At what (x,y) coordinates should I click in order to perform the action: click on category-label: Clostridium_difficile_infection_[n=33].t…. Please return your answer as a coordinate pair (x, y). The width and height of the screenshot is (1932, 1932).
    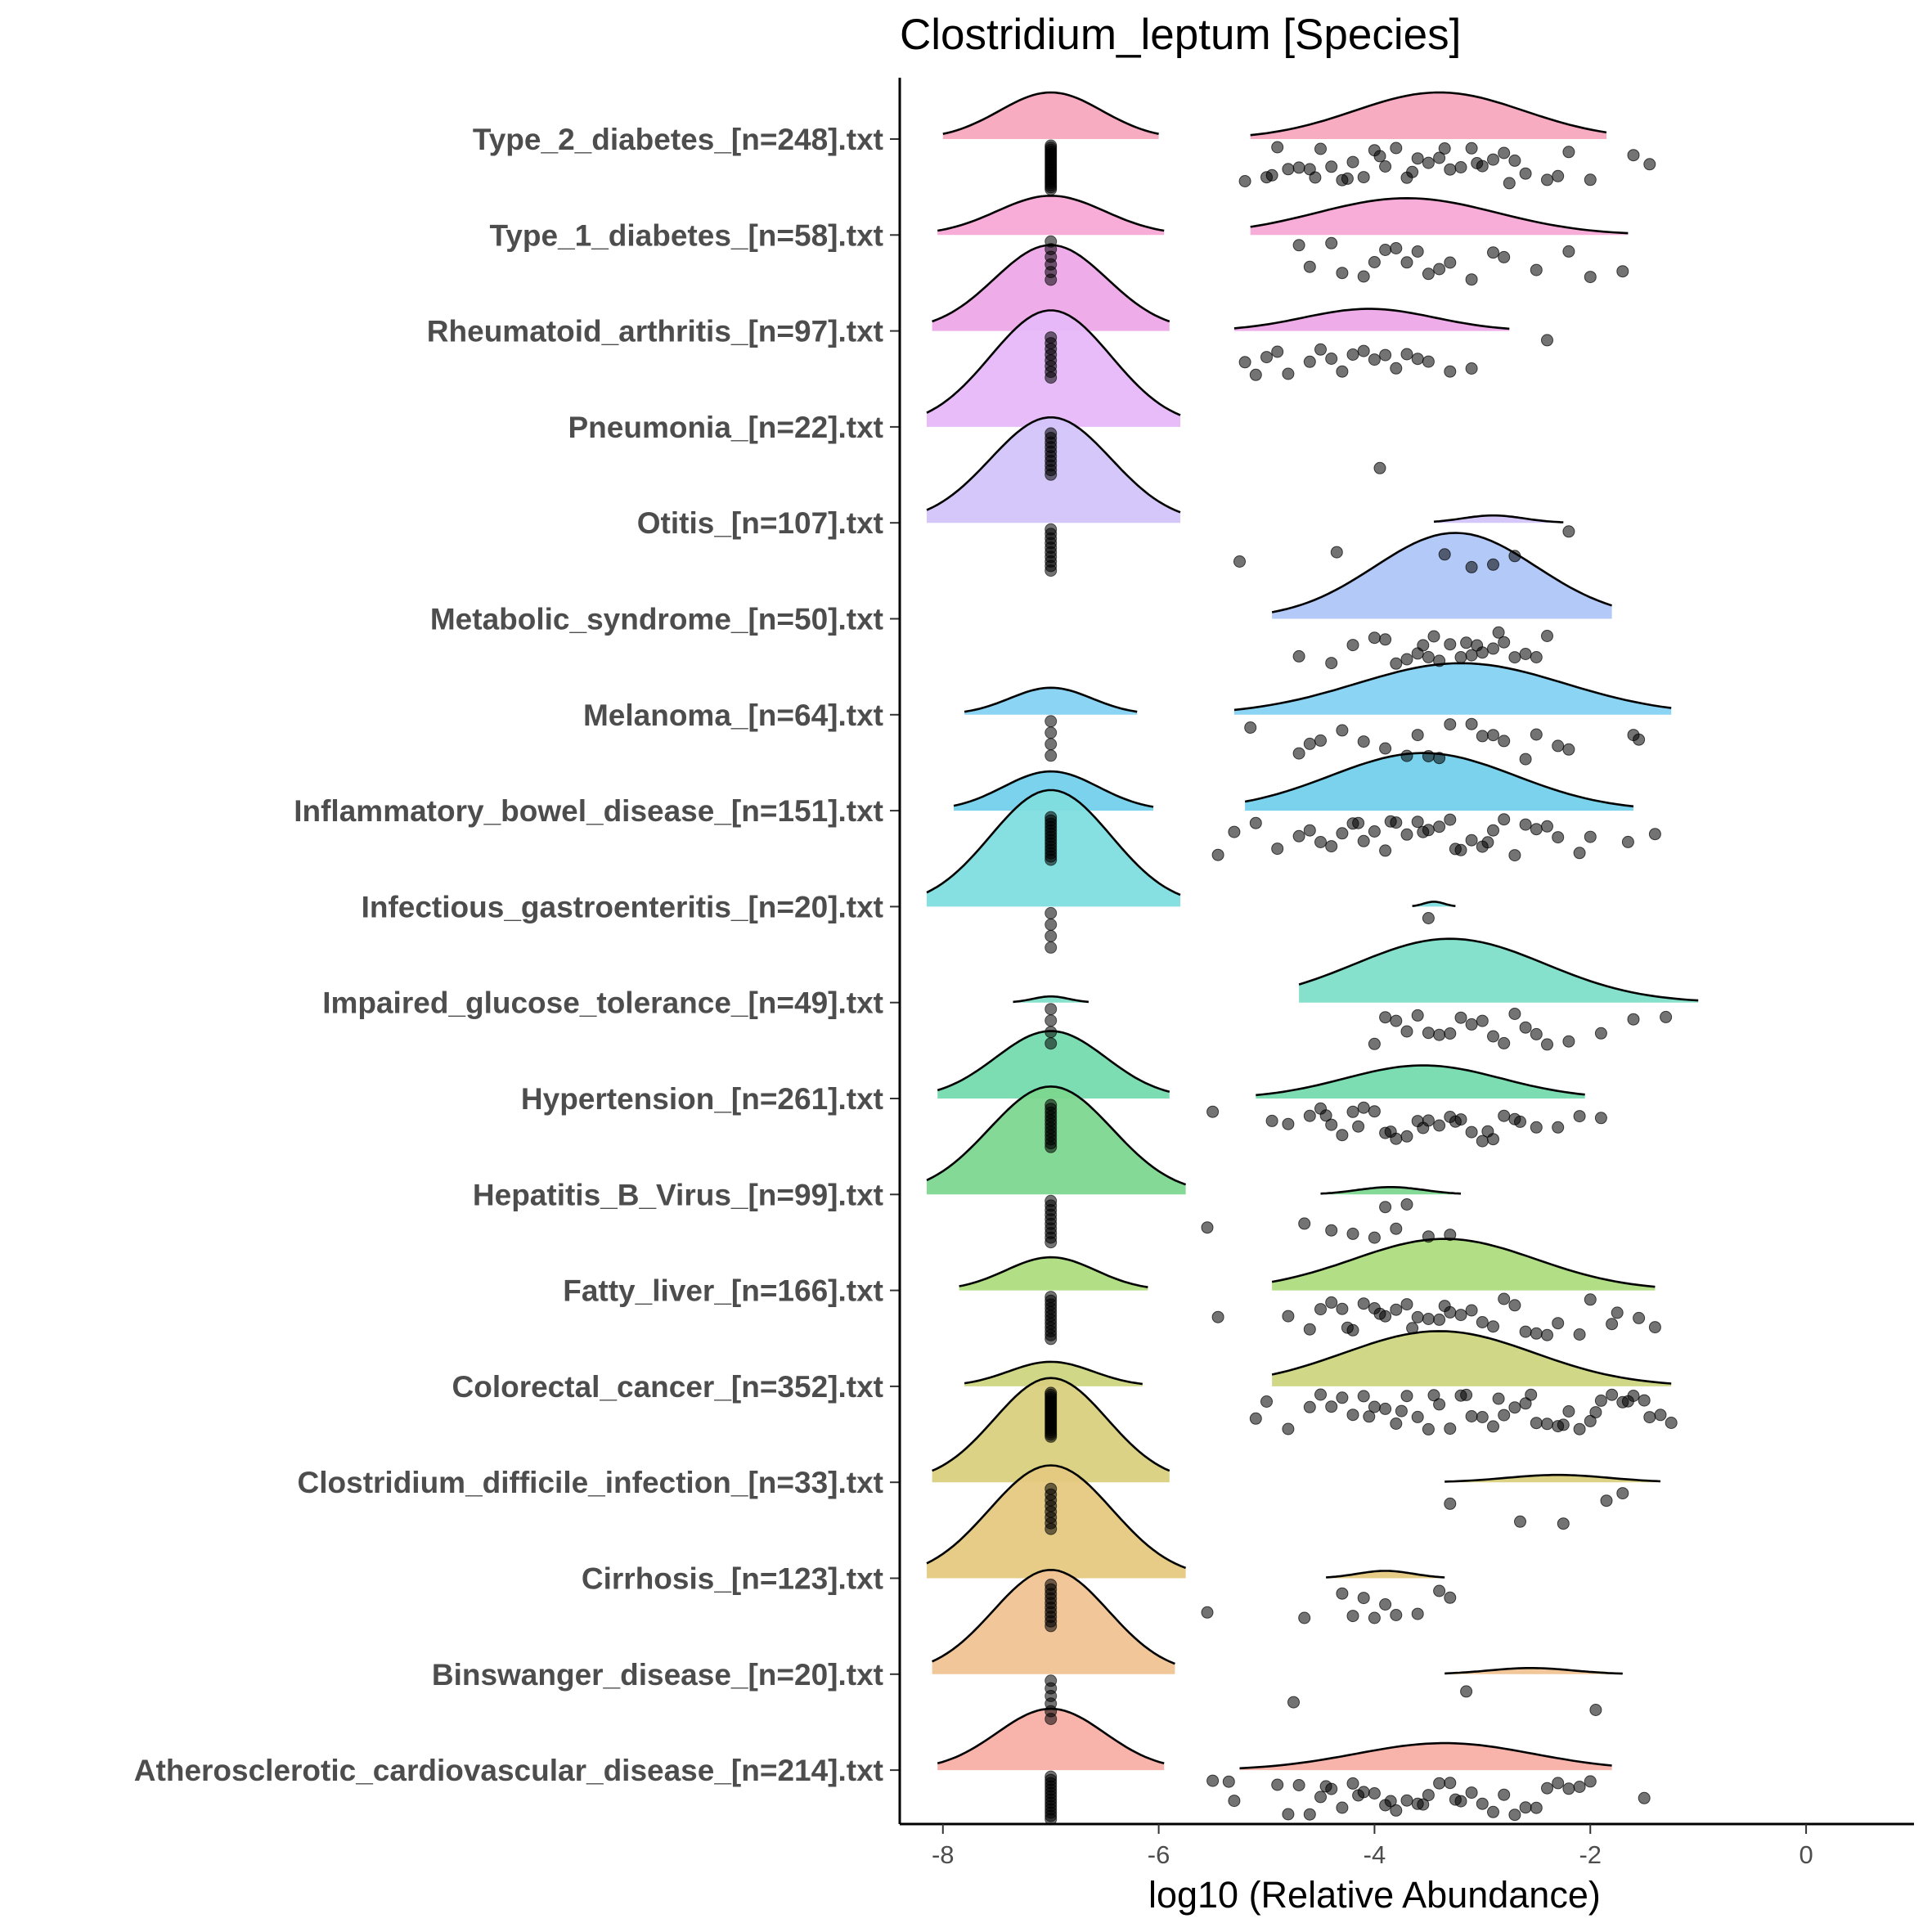
    Looking at the image, I should click on (590, 1483).